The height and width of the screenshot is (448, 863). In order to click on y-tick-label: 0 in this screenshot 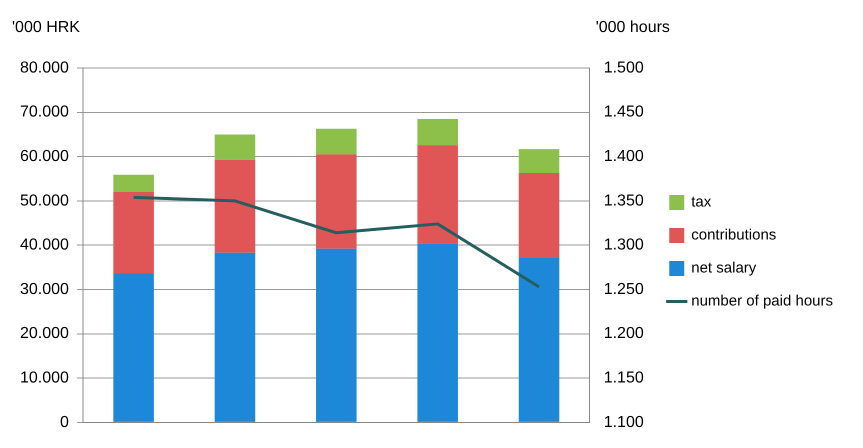, I will do `click(65, 422)`.